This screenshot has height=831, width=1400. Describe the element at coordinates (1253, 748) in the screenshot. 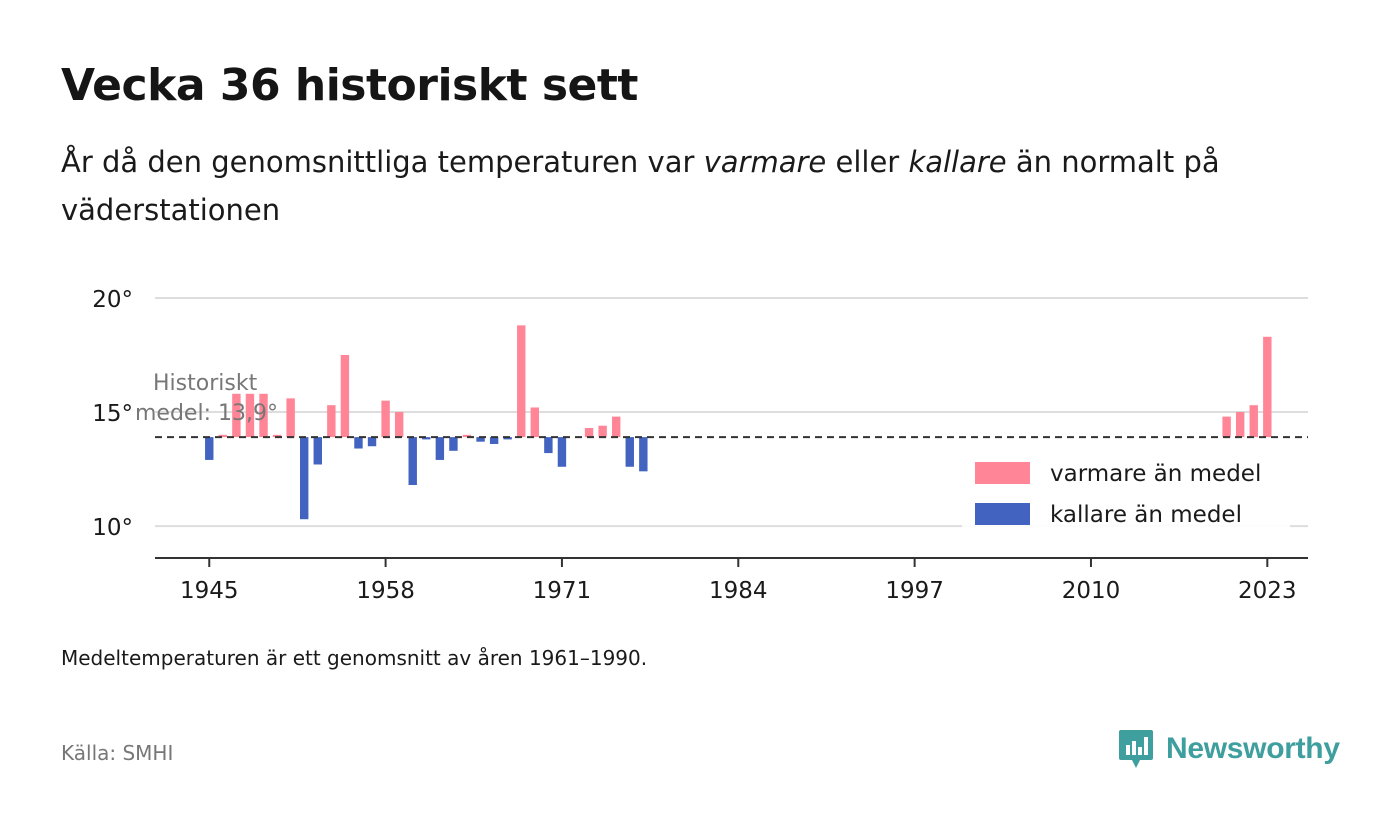

I see `brand-name: Newsworthy` at that location.